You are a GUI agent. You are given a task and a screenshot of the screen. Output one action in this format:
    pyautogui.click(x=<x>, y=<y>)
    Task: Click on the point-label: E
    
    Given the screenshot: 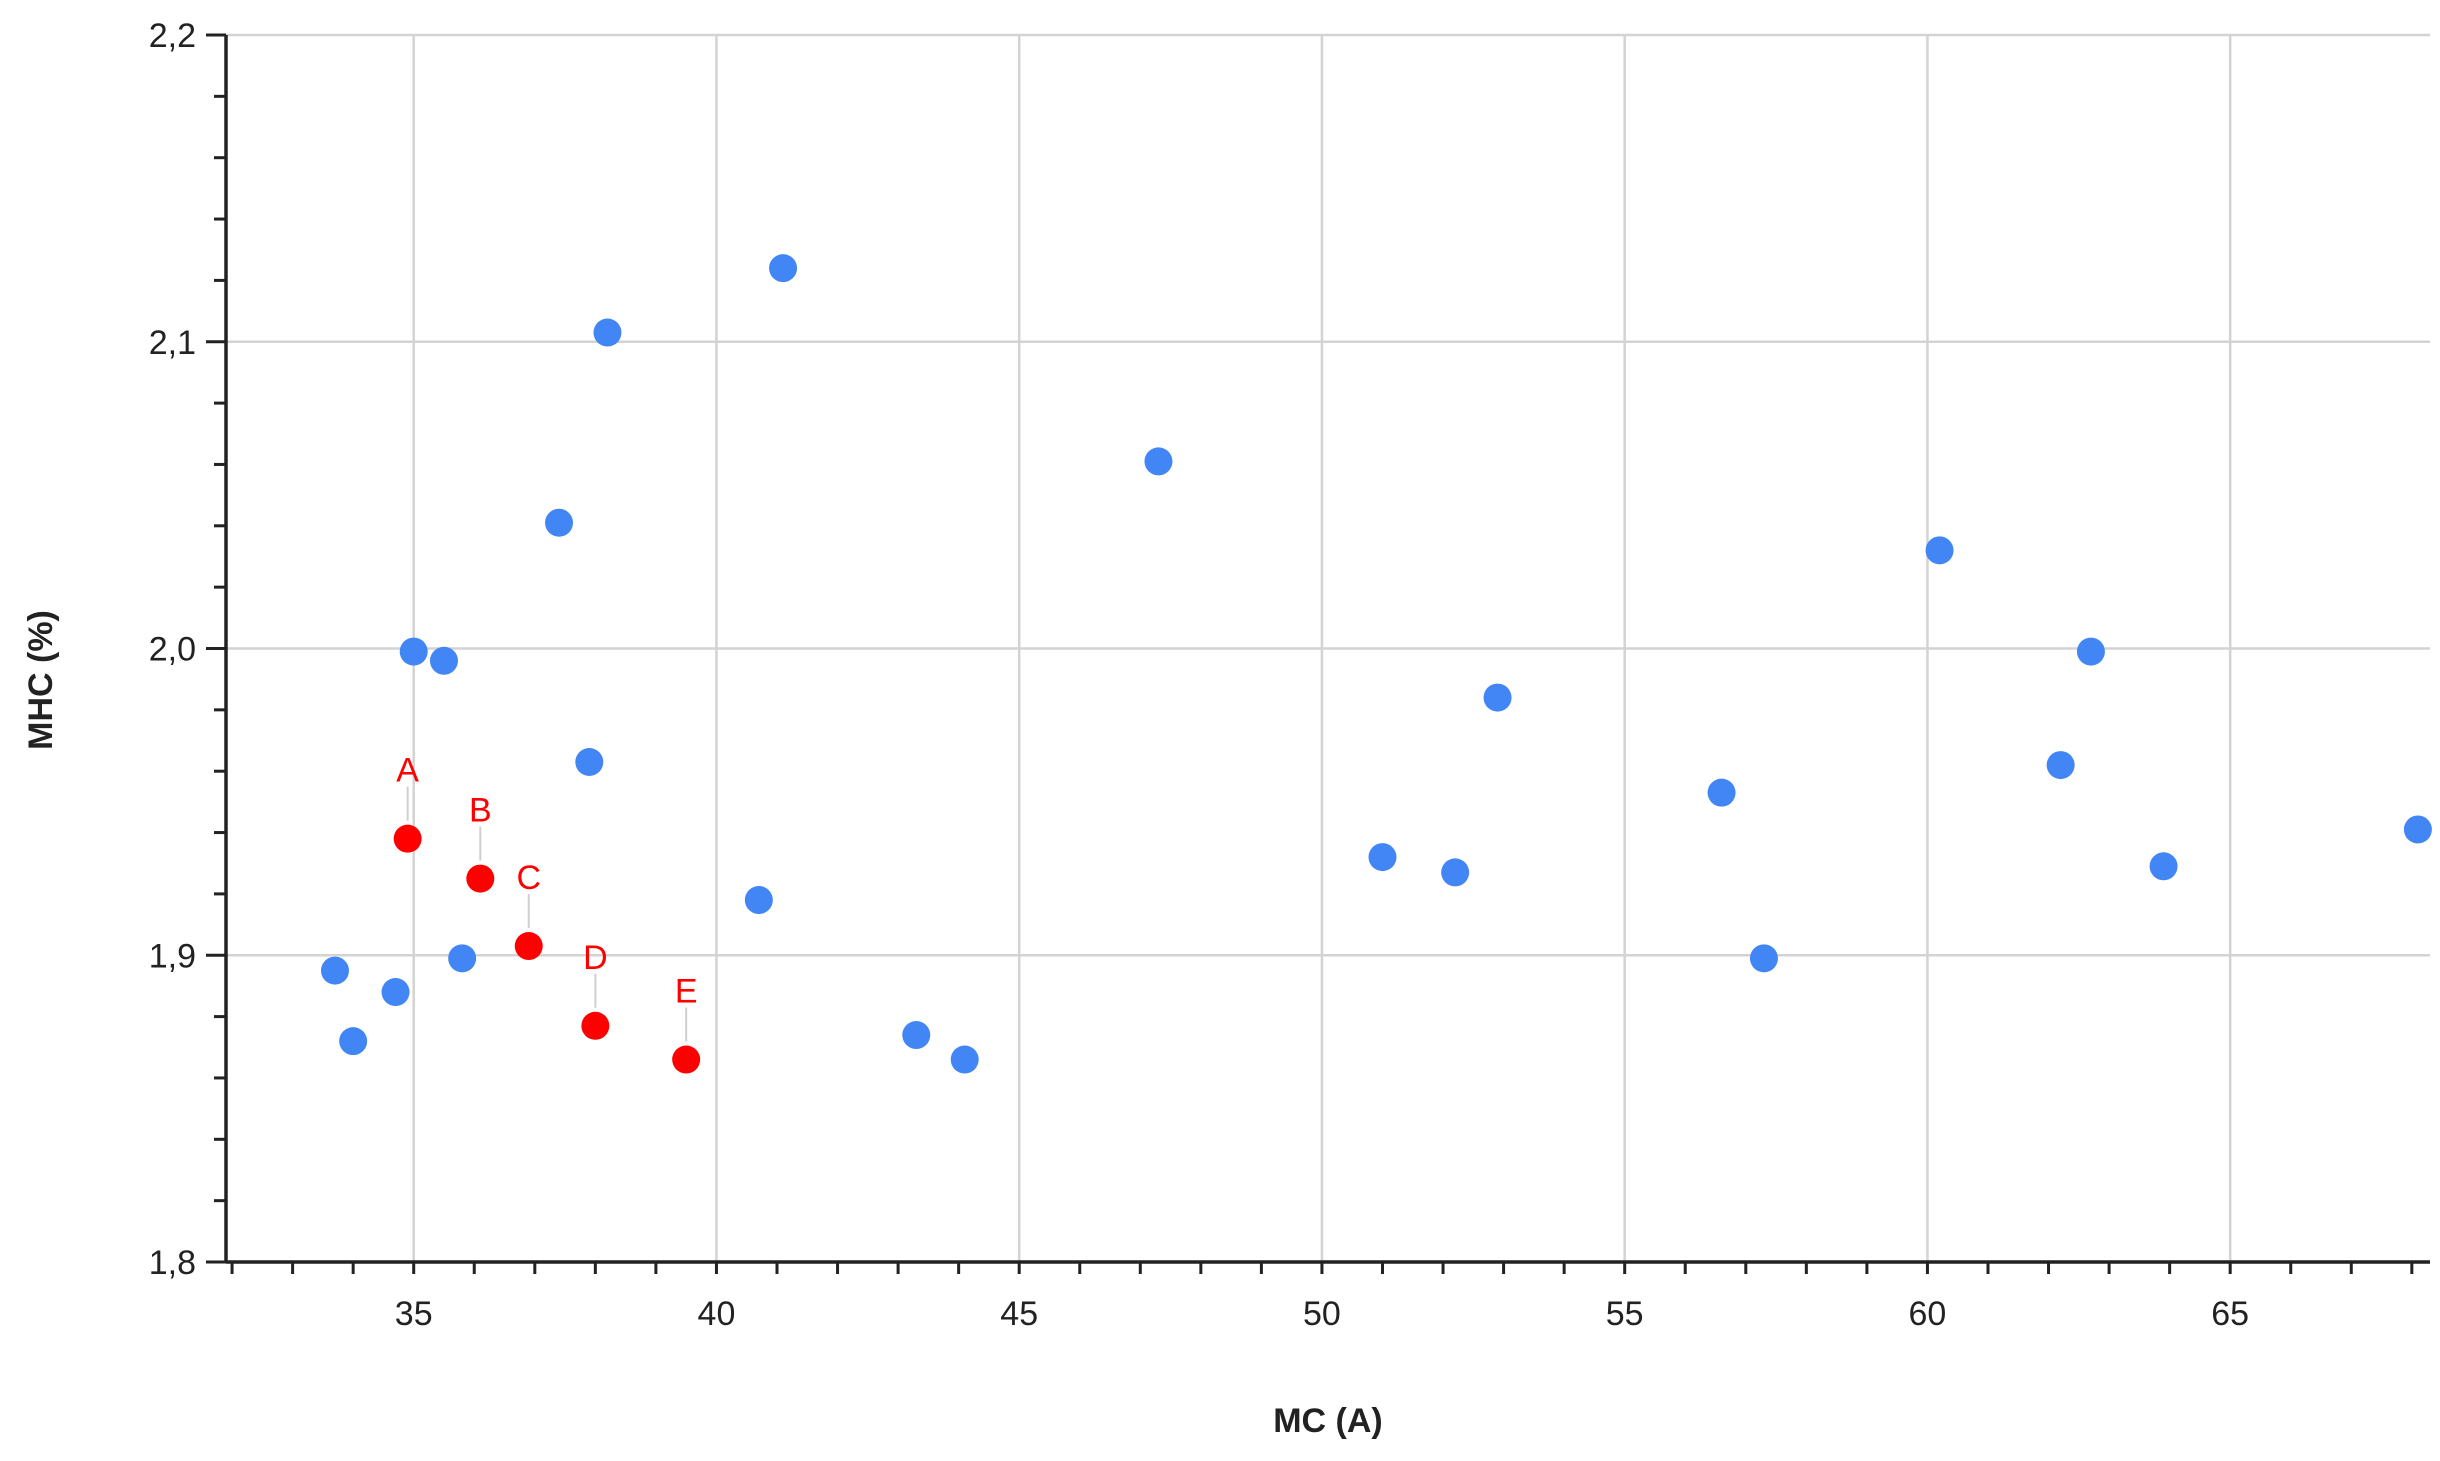 What is the action you would take?
    pyautogui.click(x=686, y=992)
    